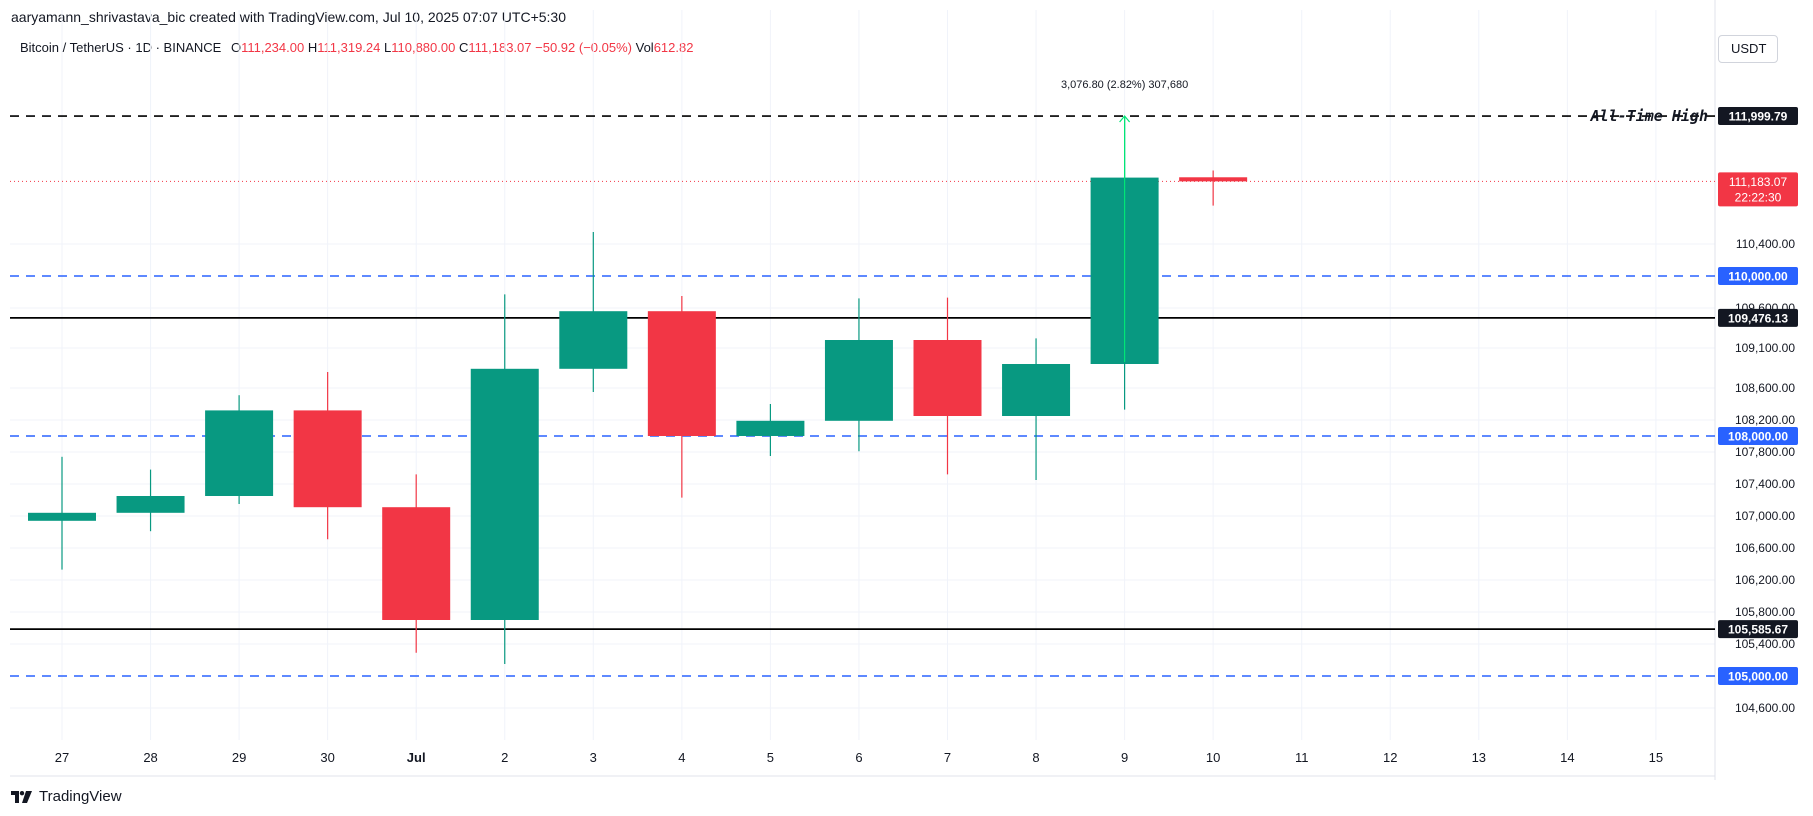  I want to click on level-price-label: 105,585.67, so click(1758, 630).